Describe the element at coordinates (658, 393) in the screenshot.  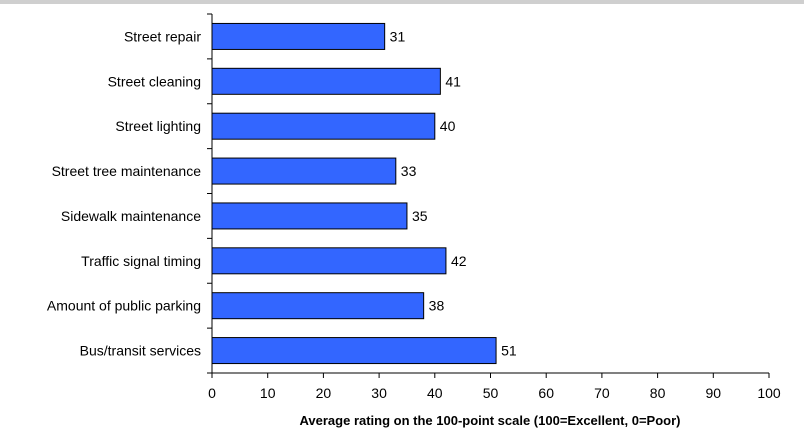
I see `x-tick-label: 80` at that location.